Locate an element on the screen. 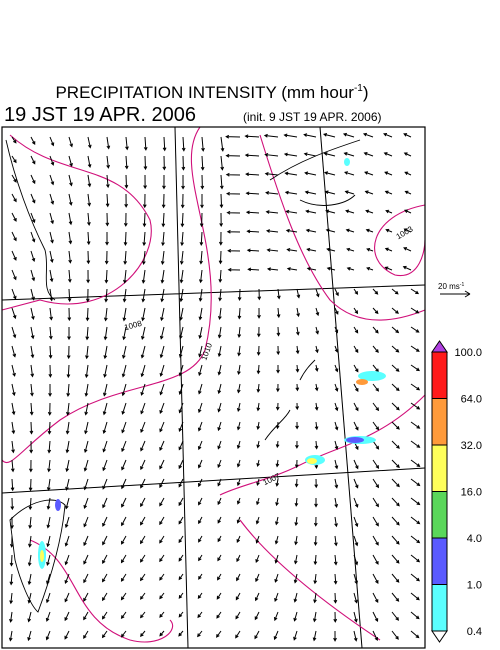 This screenshot has height=650, width=500. colorbar-label: 0.4 is located at coordinates (474, 632).